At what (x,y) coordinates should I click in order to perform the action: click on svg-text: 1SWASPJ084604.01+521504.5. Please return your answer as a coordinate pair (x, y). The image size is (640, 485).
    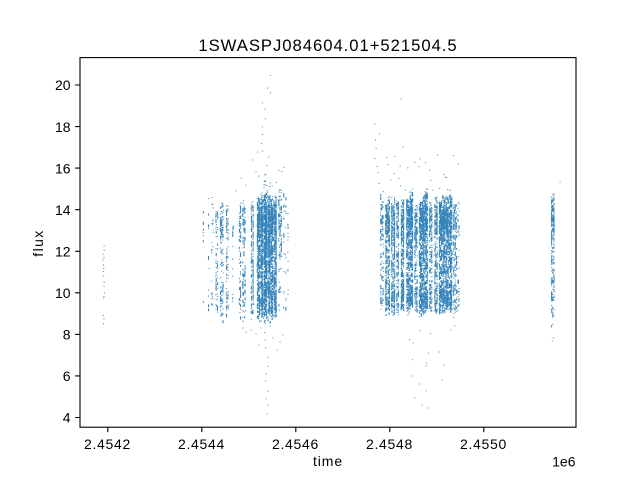
    Looking at the image, I should click on (327, 45).